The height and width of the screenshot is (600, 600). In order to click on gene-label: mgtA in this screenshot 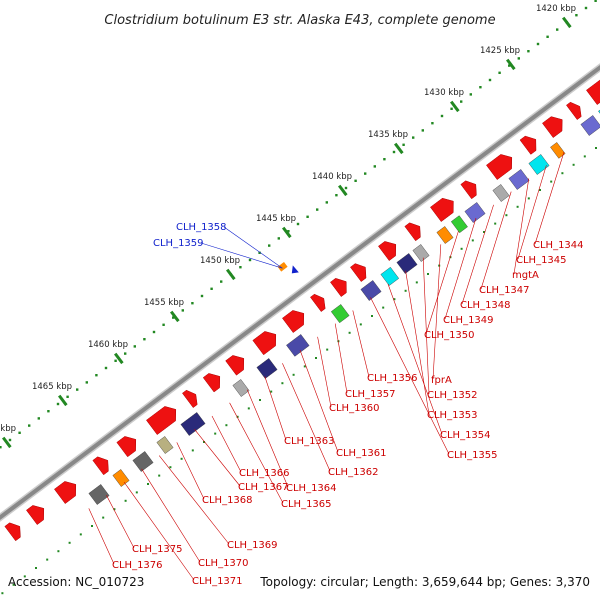, I will do `click(525, 275)`.